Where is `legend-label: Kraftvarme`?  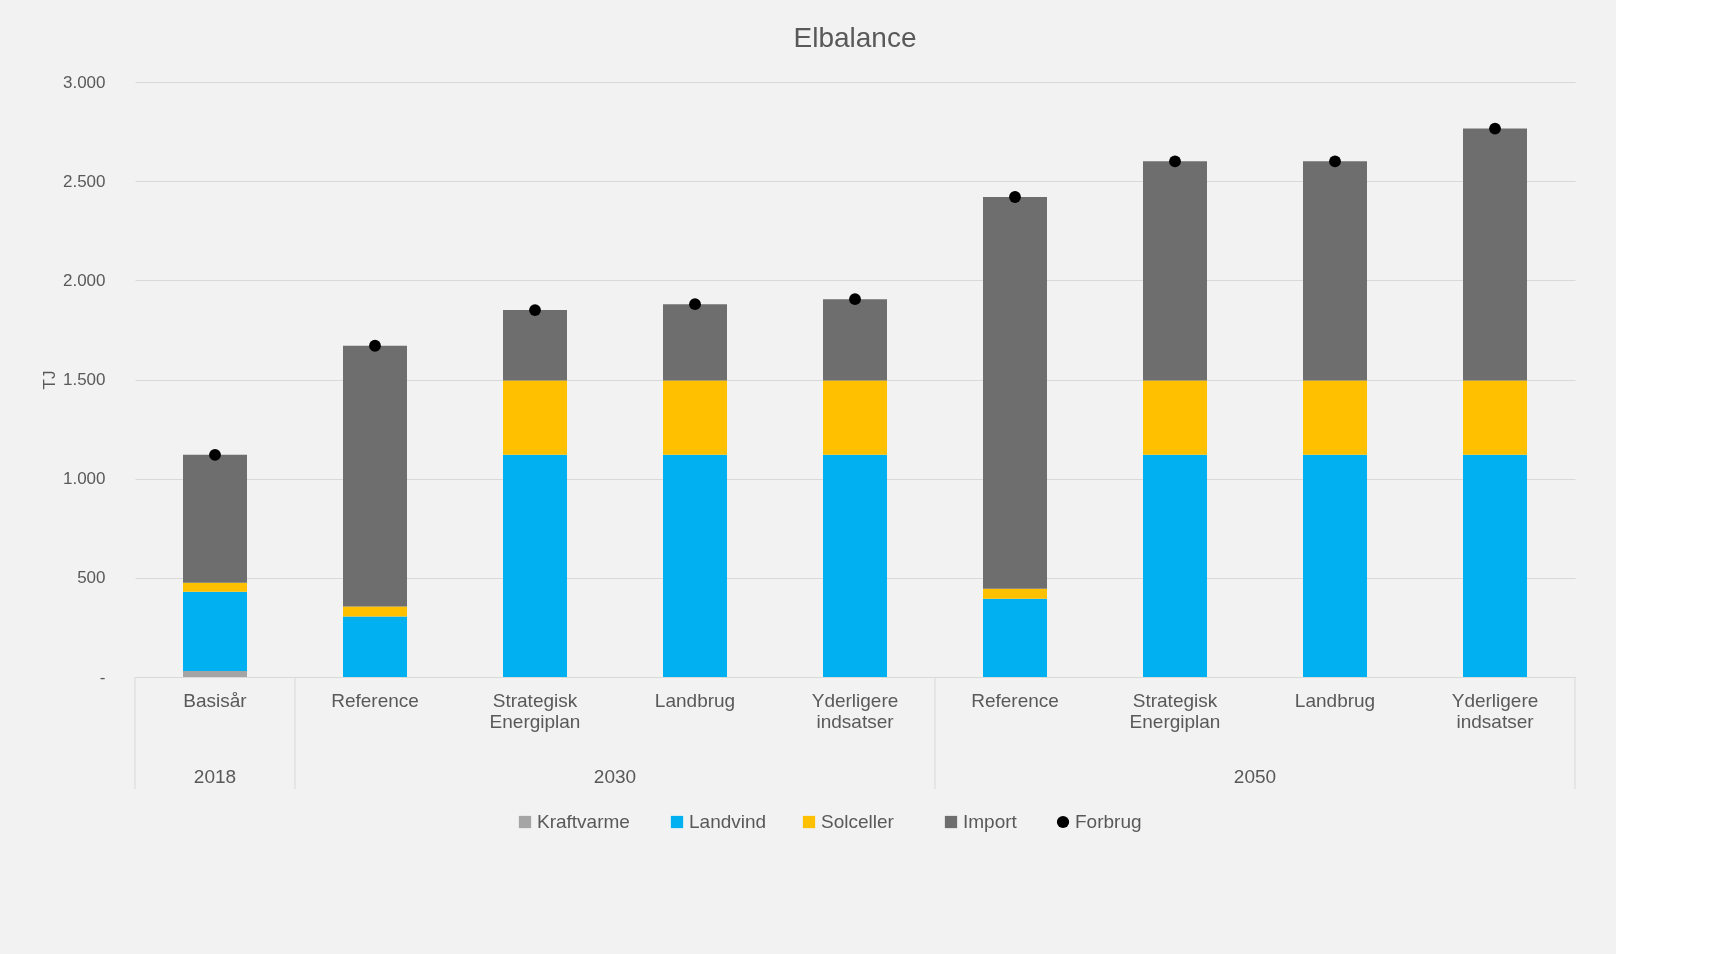
legend-label: Kraftvarme is located at coordinates (583, 821).